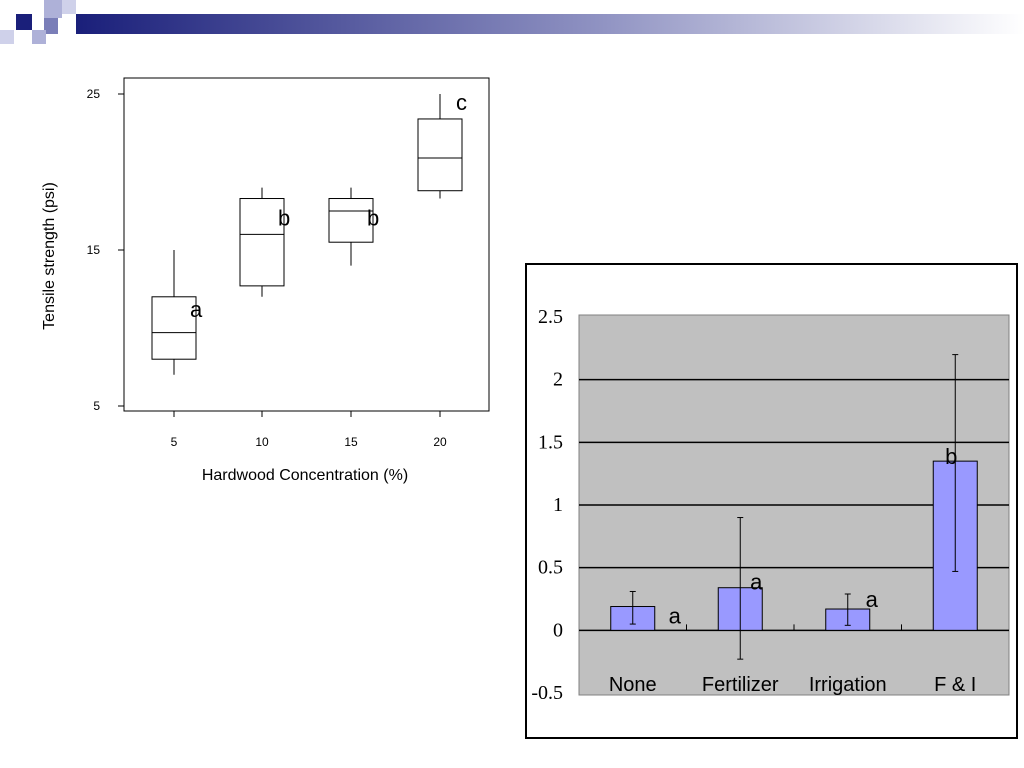 The height and width of the screenshot is (768, 1024). I want to click on y-tick-label: 0, so click(558, 630).